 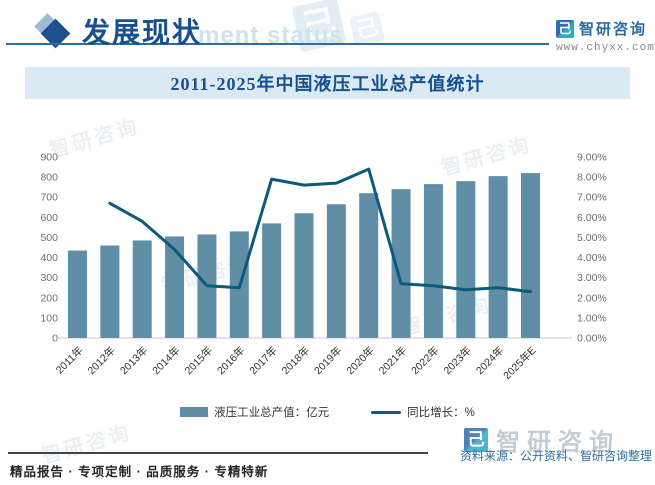 I want to click on bar-2011年, so click(x=77, y=294).